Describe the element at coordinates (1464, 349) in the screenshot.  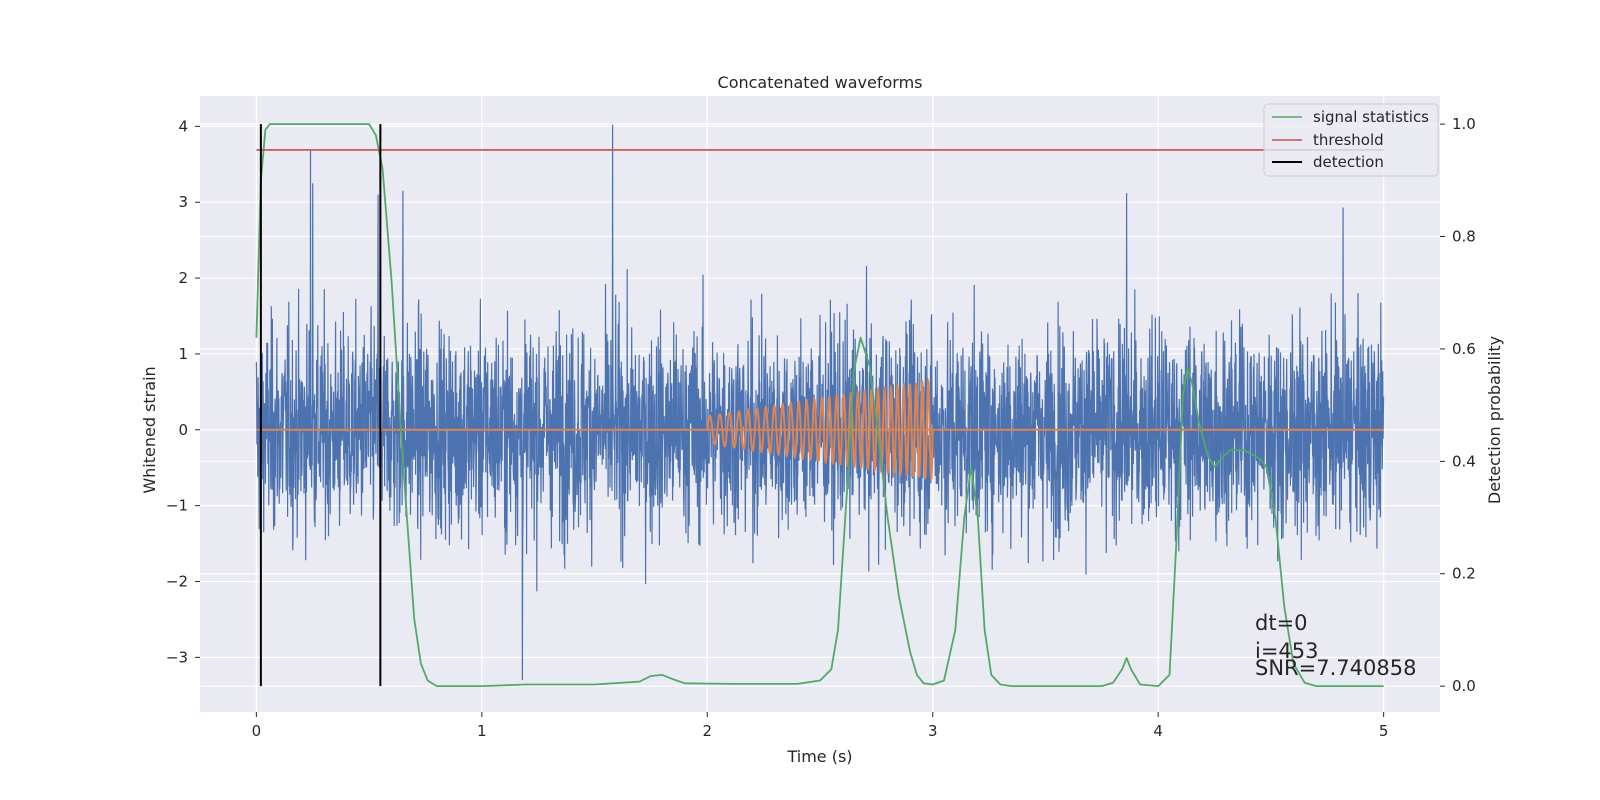
I see `y2-tick-label: 0.6` at that location.